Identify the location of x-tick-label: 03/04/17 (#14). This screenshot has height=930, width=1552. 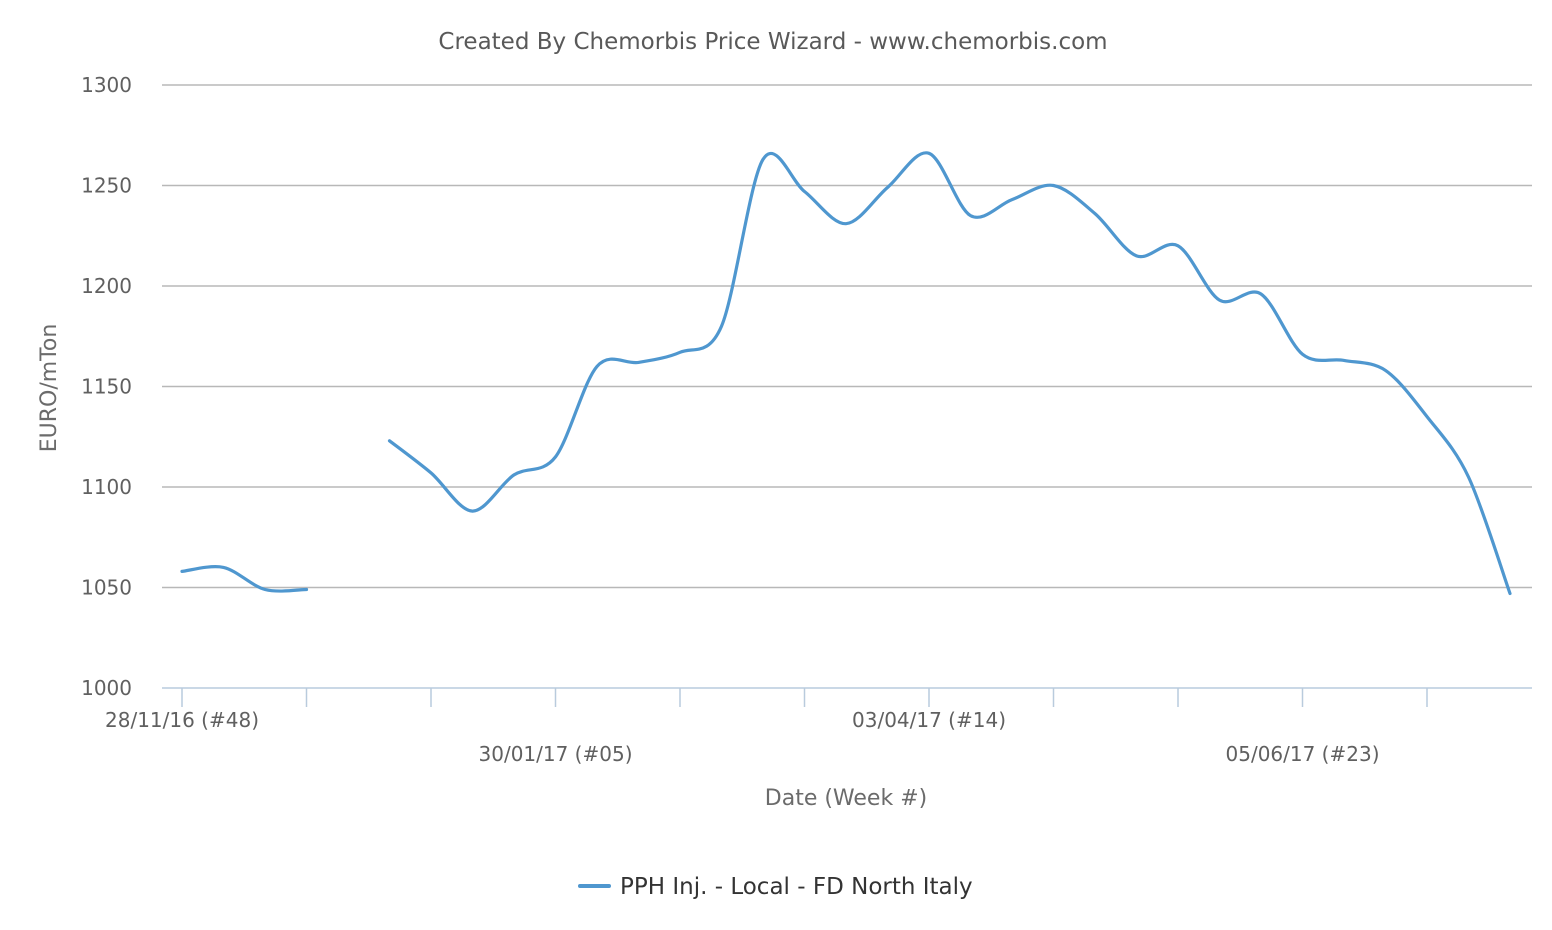
(929, 720).